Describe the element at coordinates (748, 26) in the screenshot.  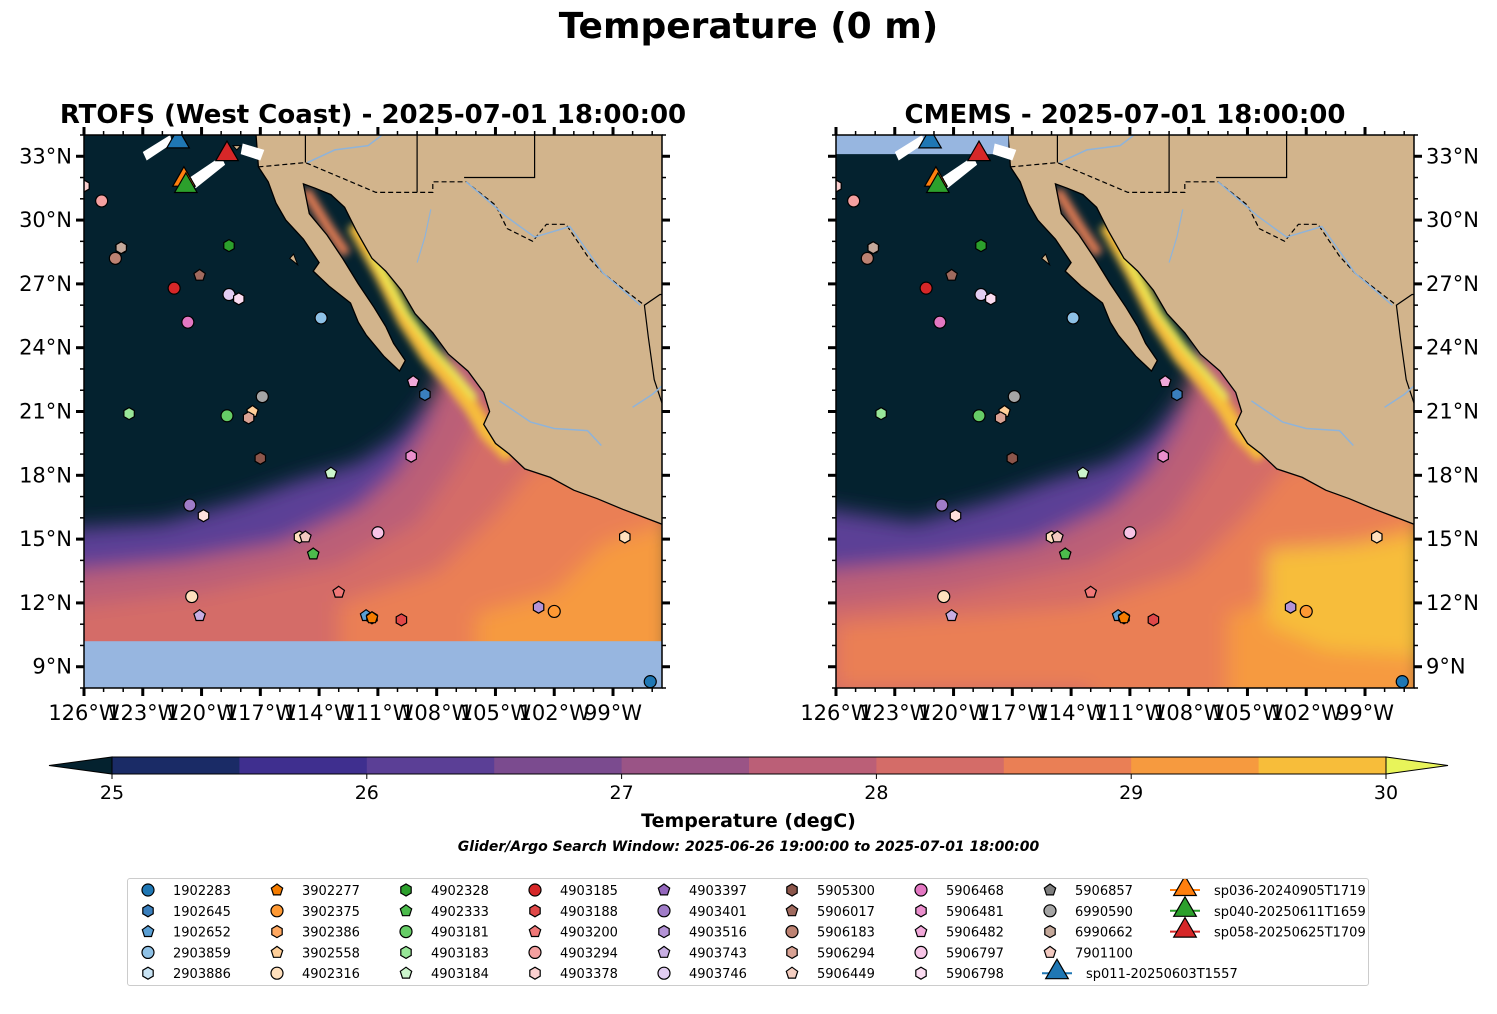
I see `figure-title: Temperature (0 m)` at that location.